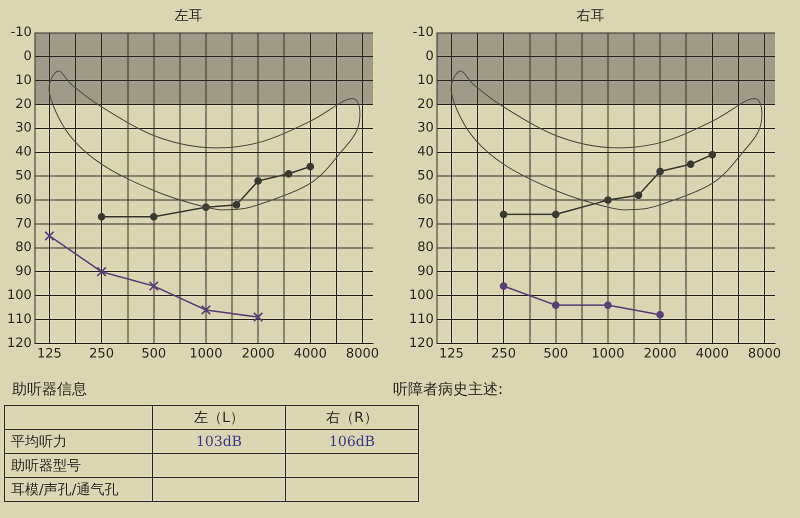  What do you see at coordinates (352, 442) in the screenshot?
I see `text: 106dB` at bounding box center [352, 442].